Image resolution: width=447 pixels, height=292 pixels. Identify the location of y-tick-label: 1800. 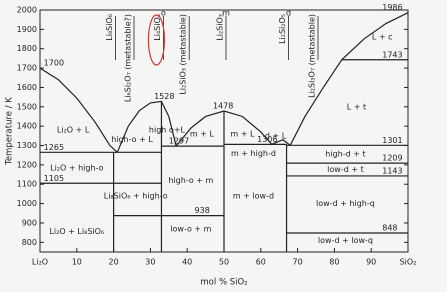
(27, 48).